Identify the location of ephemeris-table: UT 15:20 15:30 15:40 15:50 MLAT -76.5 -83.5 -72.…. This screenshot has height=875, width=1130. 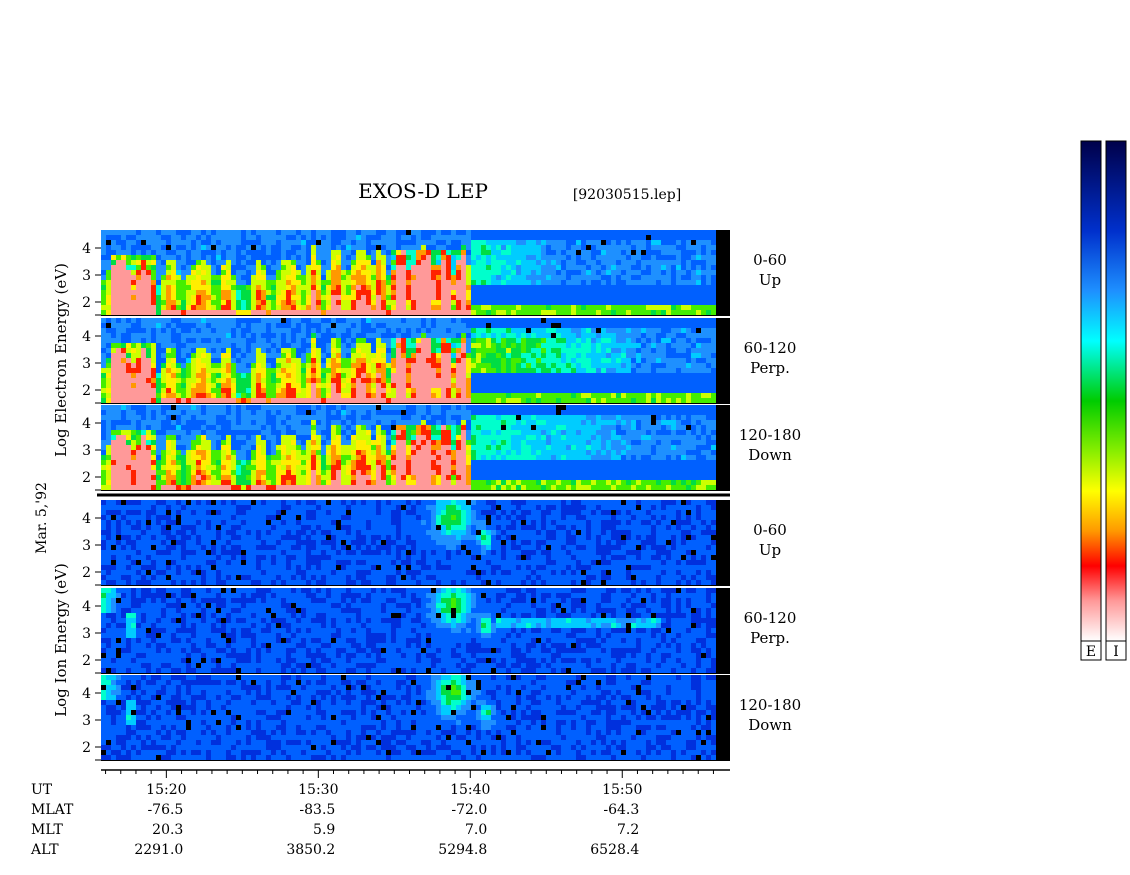
(336, 820).